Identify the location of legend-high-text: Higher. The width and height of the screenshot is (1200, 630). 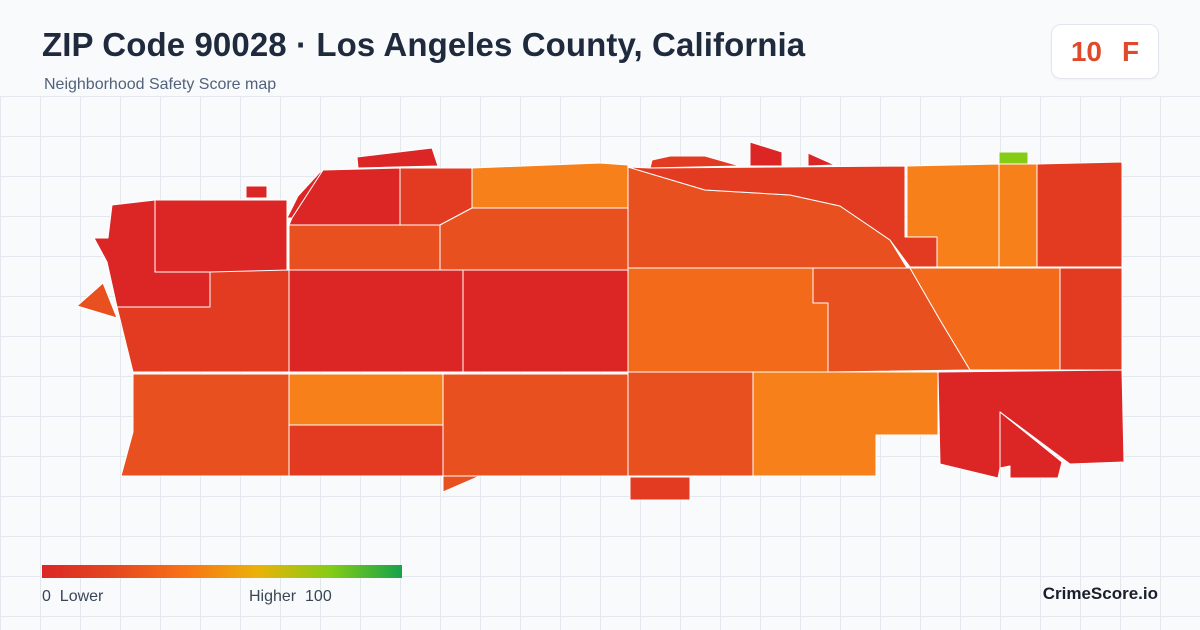
(273, 596).